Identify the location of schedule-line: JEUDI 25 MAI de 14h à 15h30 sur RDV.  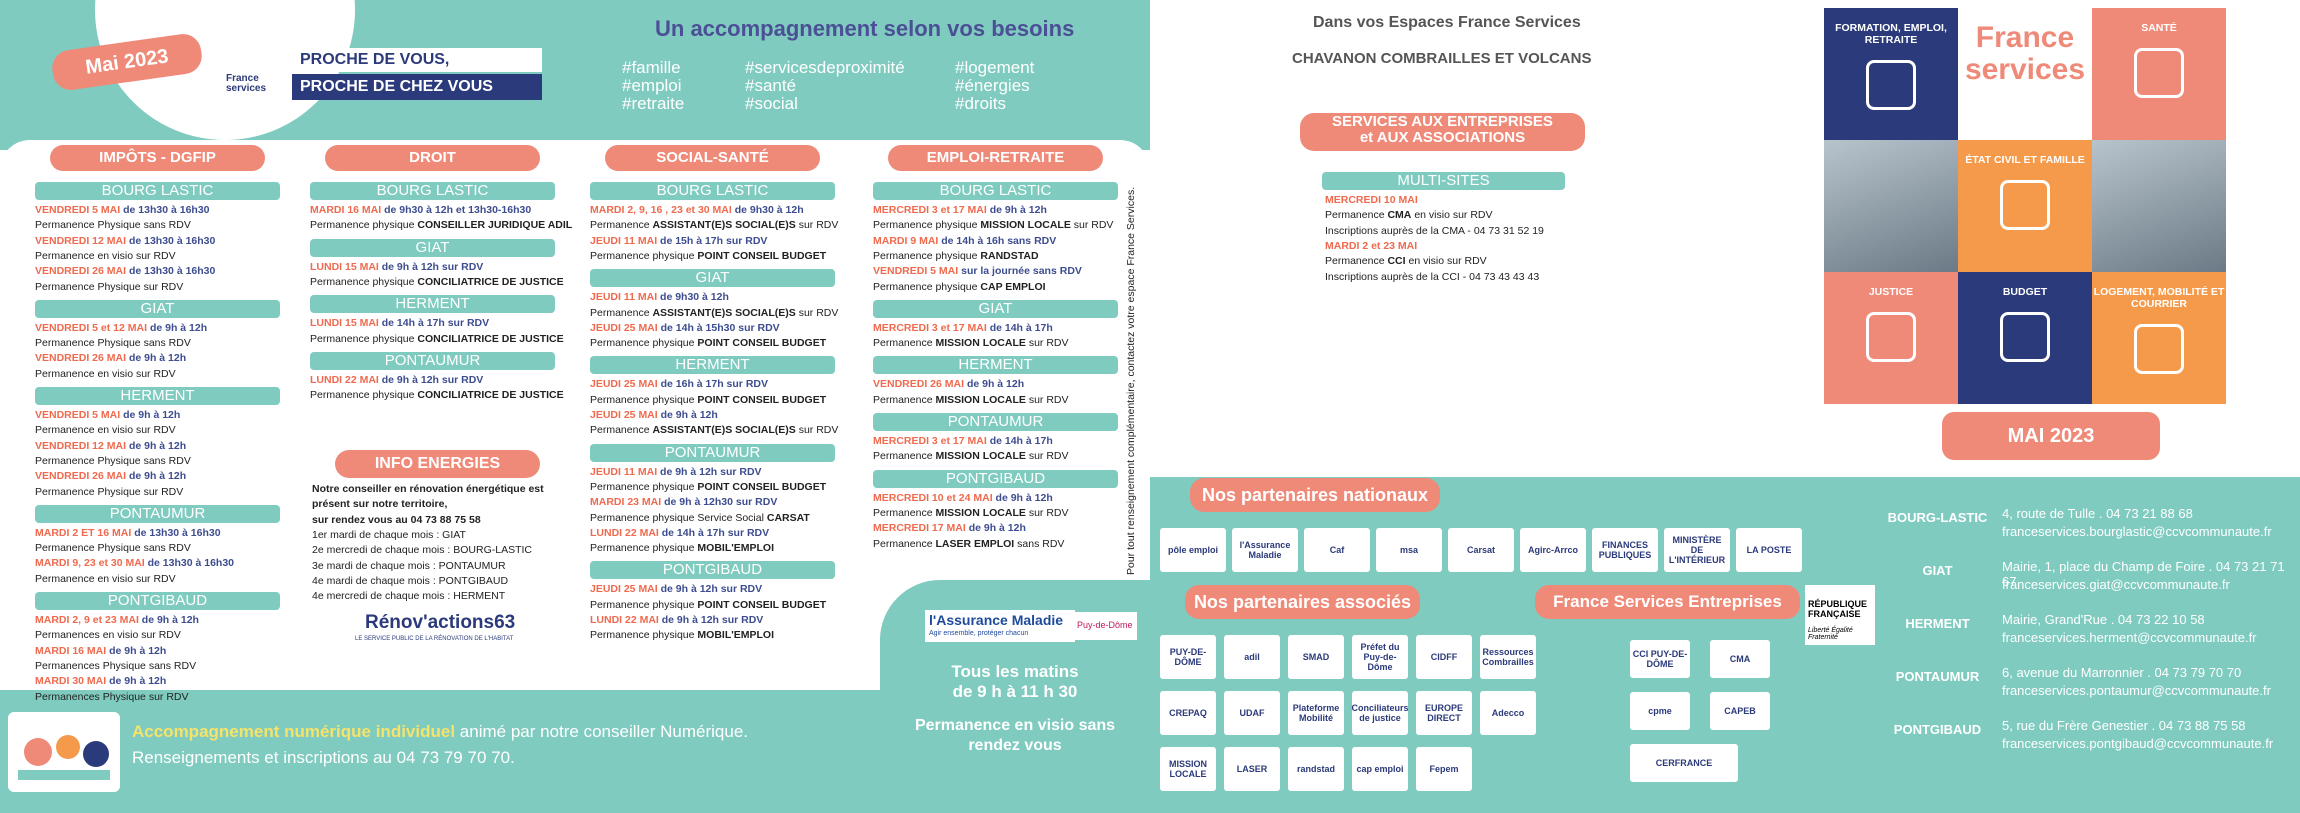
(685, 328).